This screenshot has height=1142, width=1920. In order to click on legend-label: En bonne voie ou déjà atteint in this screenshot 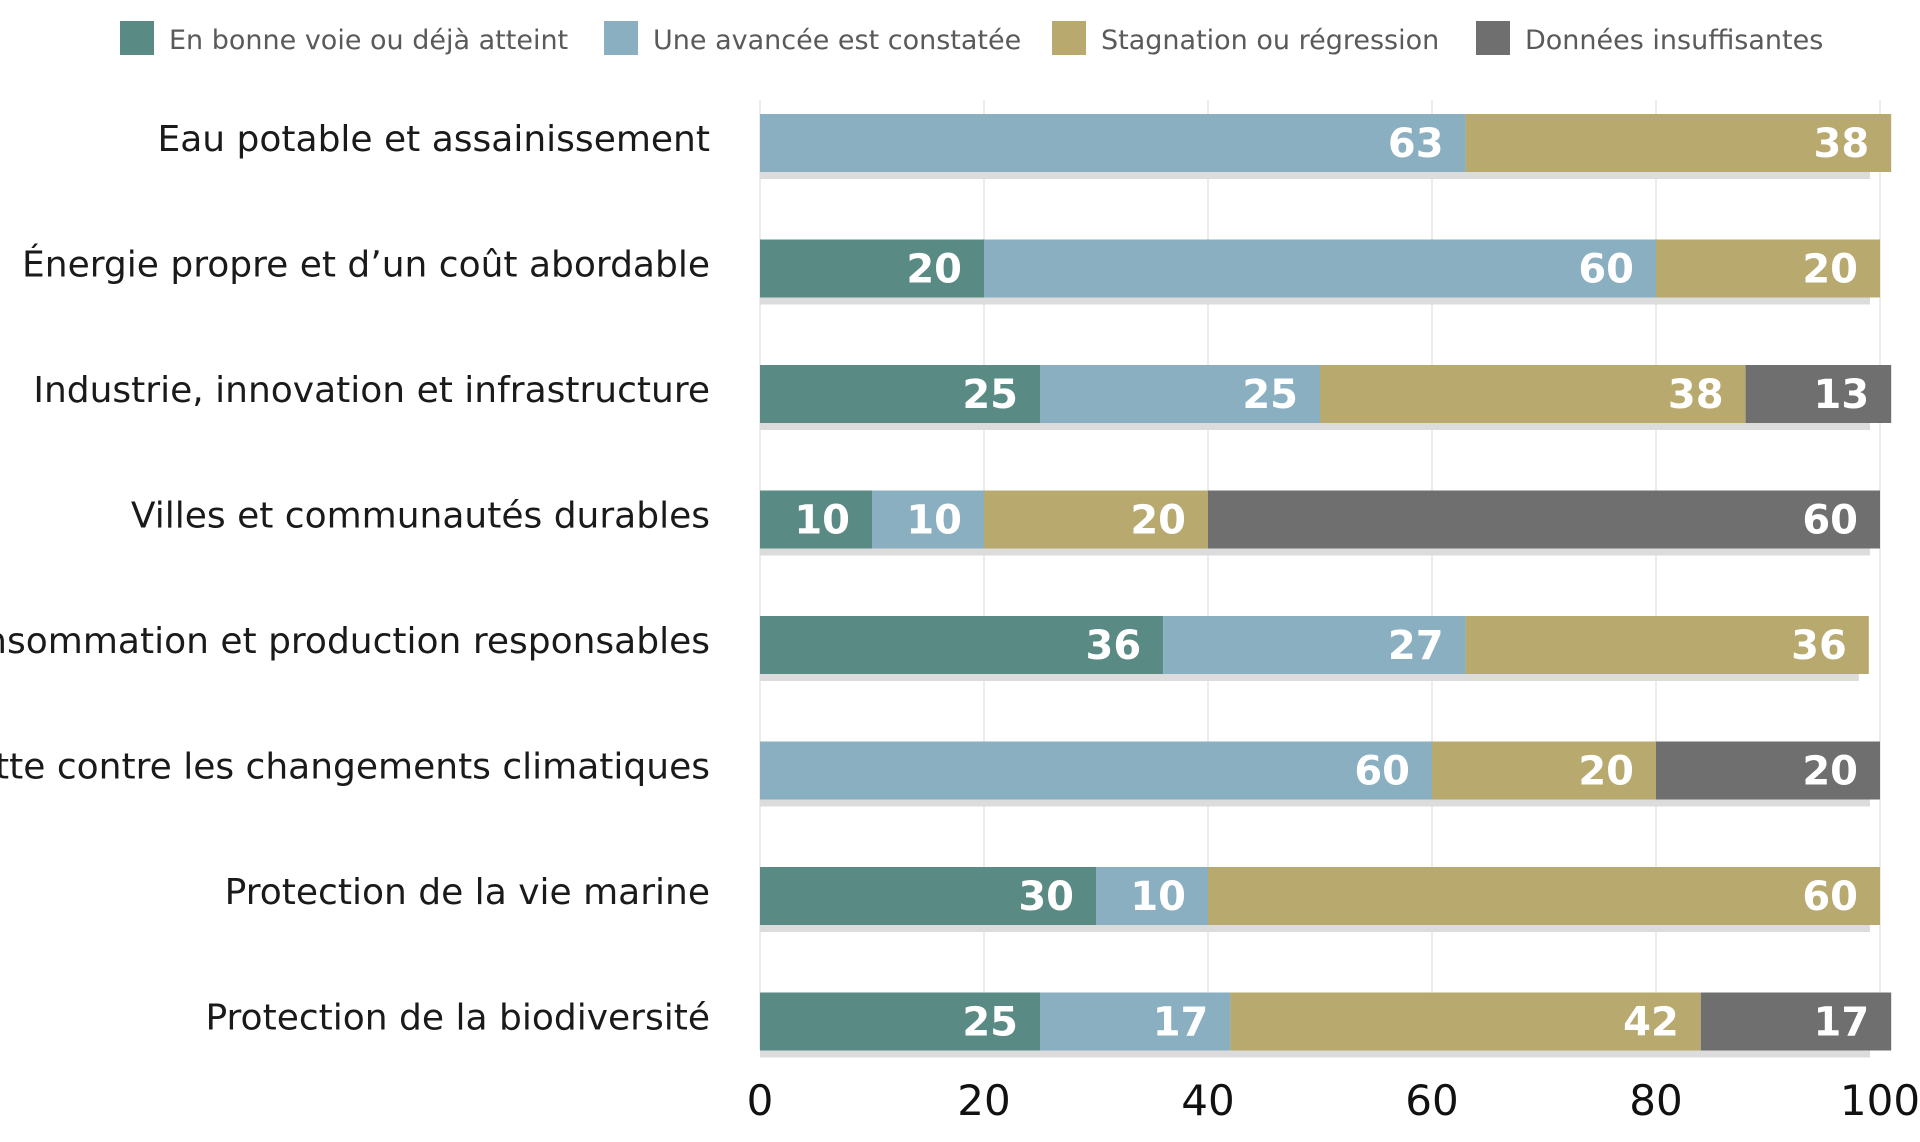, I will do `click(368, 40)`.